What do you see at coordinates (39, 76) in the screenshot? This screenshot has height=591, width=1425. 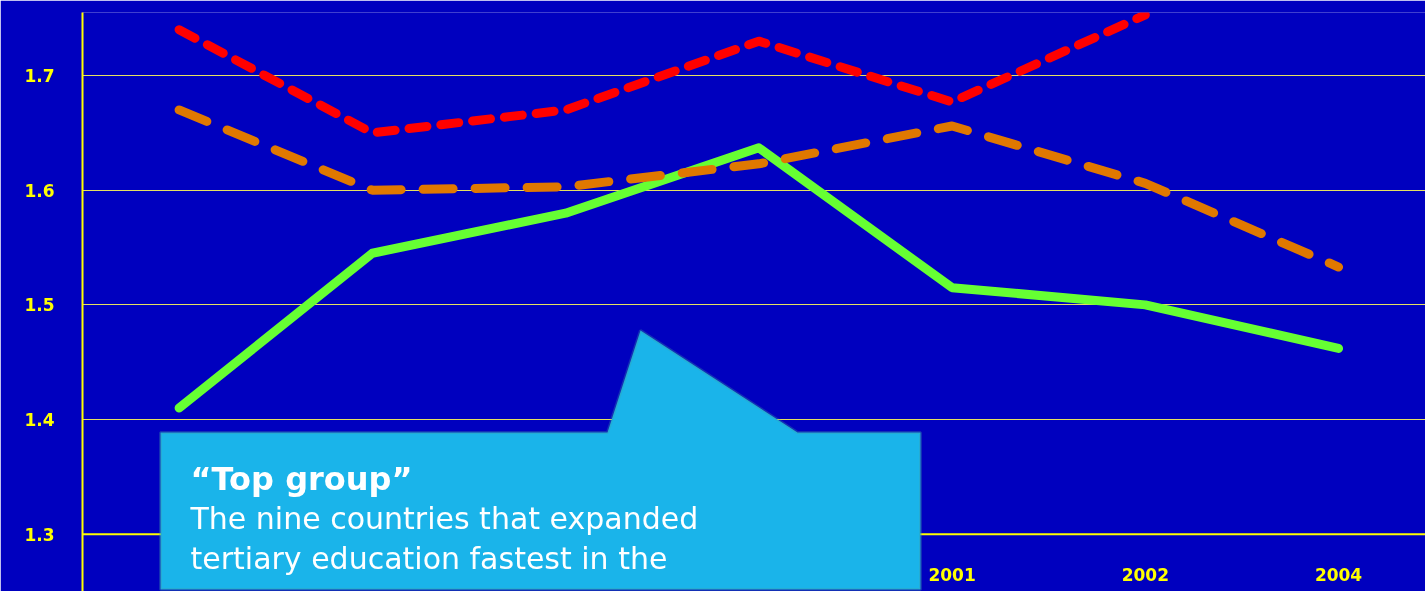 I see `y-tick-label: 1.7` at bounding box center [39, 76].